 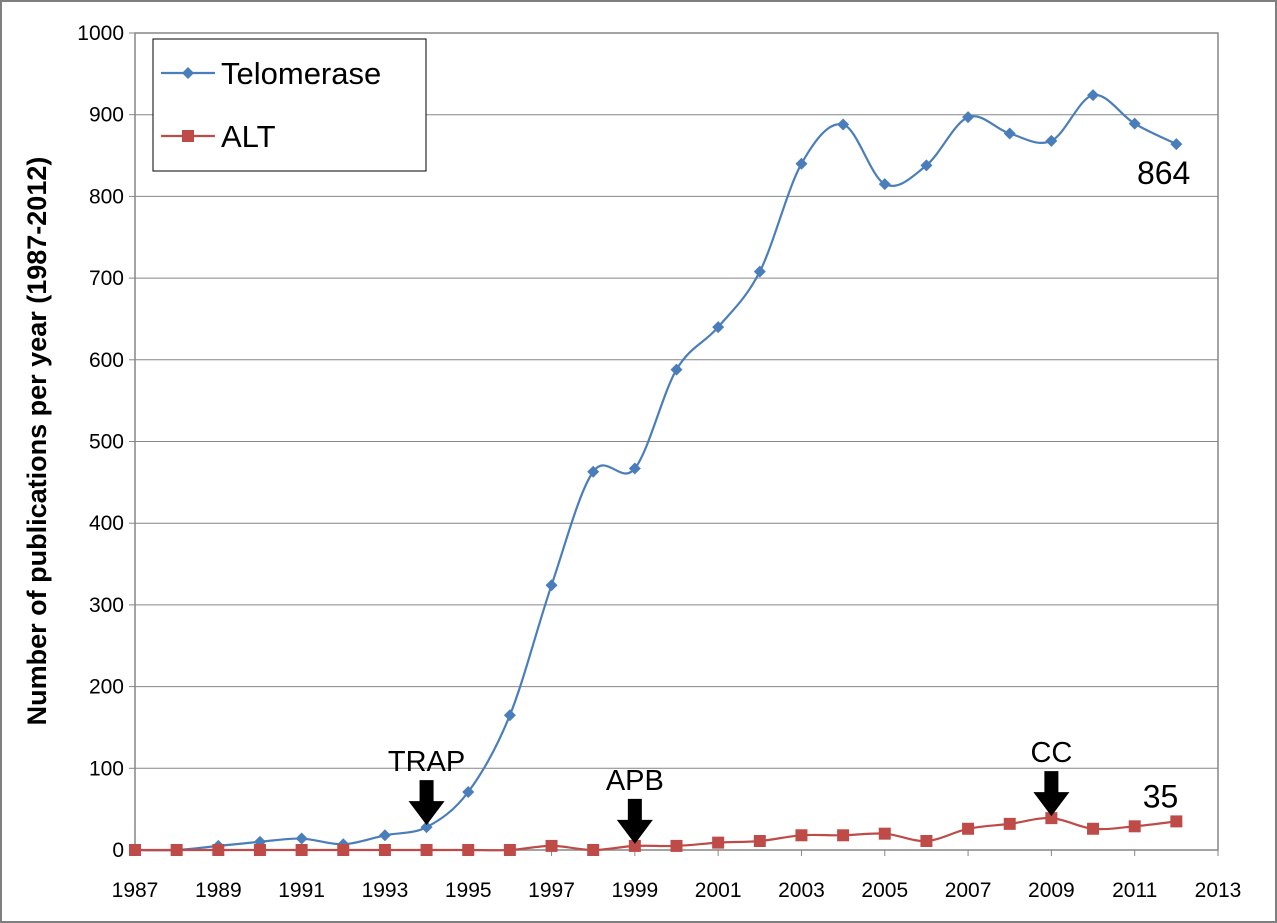 I want to click on x-tick-label: 1995, so click(x=468, y=890).